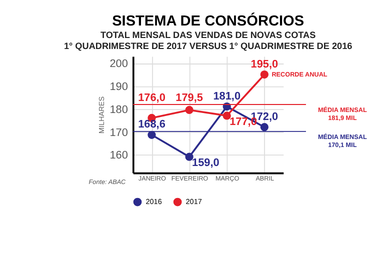 This screenshot has height=266, width=377. Describe the element at coordinates (119, 87) in the screenshot. I see `y-tick-label: 190` at that location.